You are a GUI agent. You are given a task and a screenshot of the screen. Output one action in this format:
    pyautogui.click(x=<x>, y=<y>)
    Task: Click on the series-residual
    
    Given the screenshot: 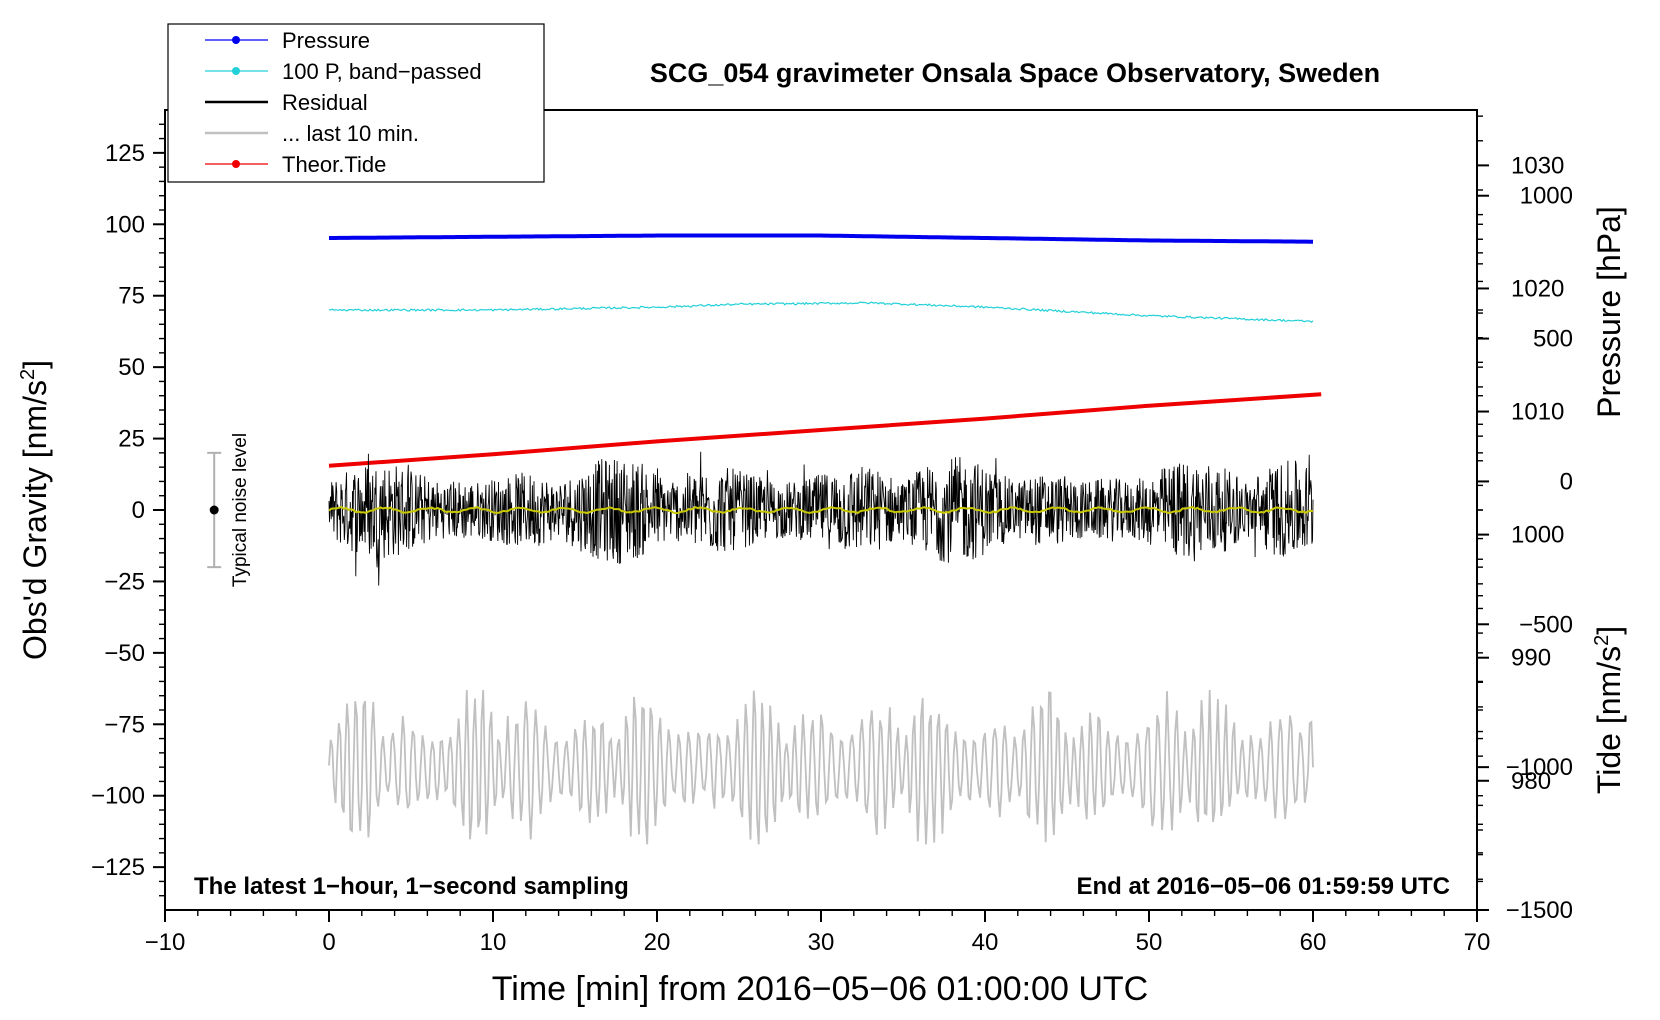 What is the action you would take?
    pyautogui.click(x=821, y=518)
    